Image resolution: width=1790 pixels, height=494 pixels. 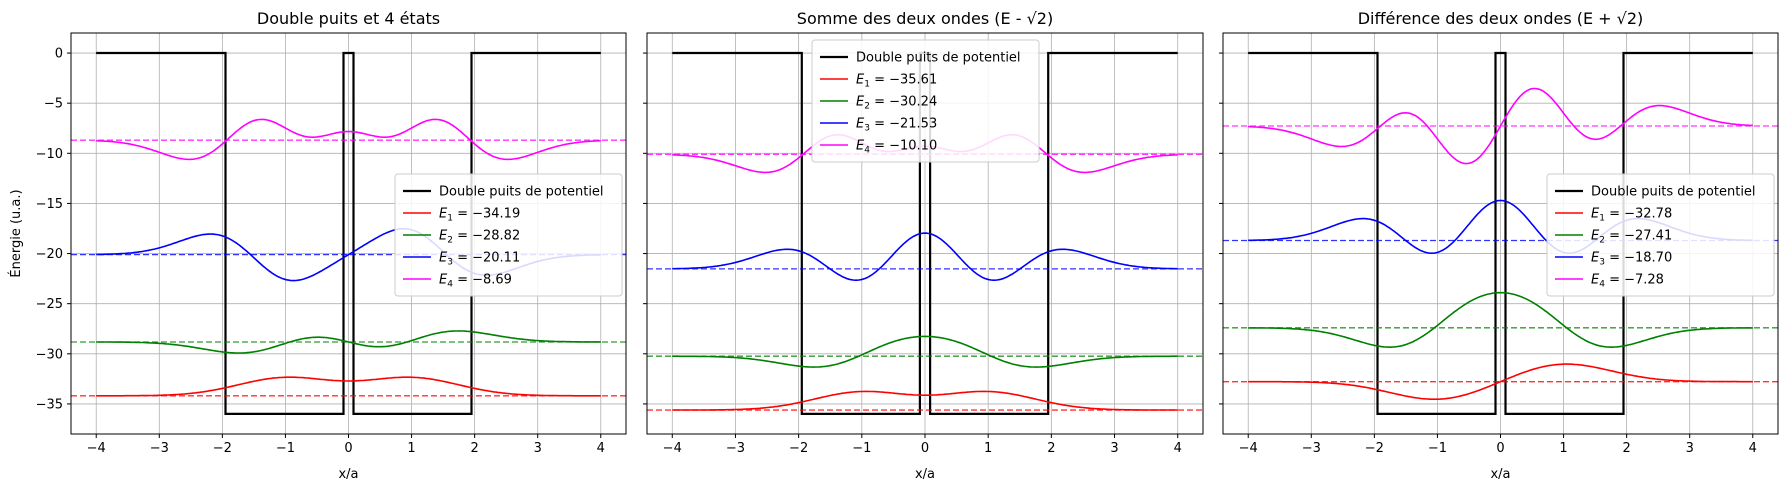 What do you see at coordinates (925, 18) in the screenshot?
I see `panel-title: Somme des deux ondes (E - √2)` at bounding box center [925, 18].